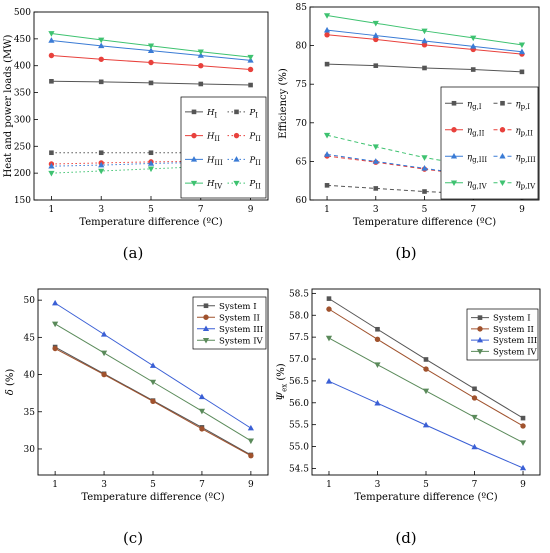 Image resolution: width=550 pixels, height=553 pixels. Describe the element at coordinates (299, 316) in the screenshot. I see `y-tick-label: 58.0` at that location.